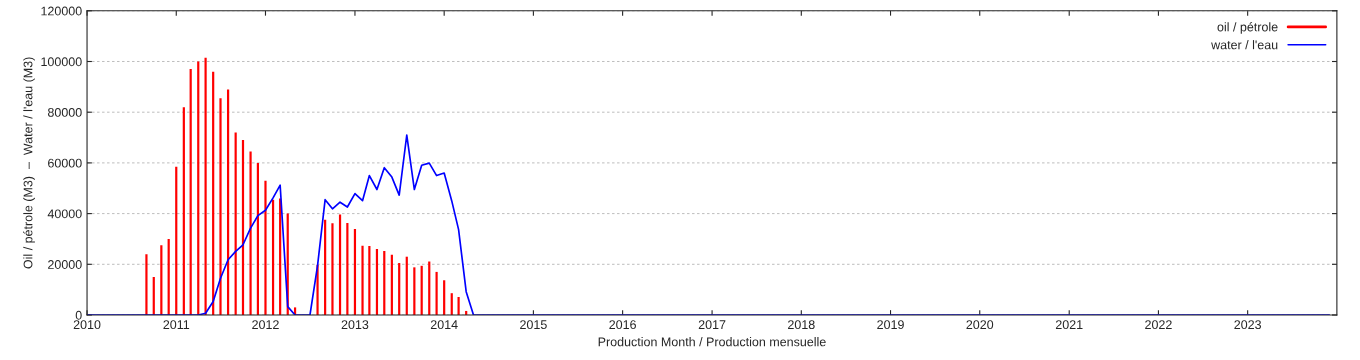 This screenshot has width=1360, height=360. What do you see at coordinates (61, 11) in the screenshot?
I see `y-tick-label: 120000` at bounding box center [61, 11].